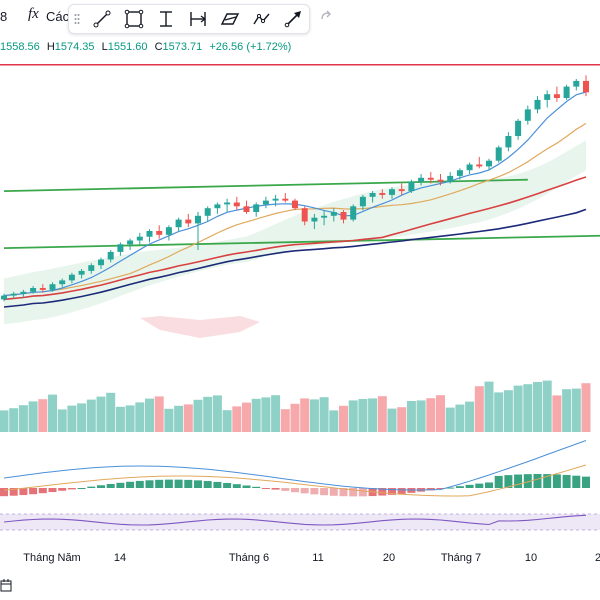  Describe the element at coordinates (300, 522) in the screenshot. I see `rsi-band` at that location.